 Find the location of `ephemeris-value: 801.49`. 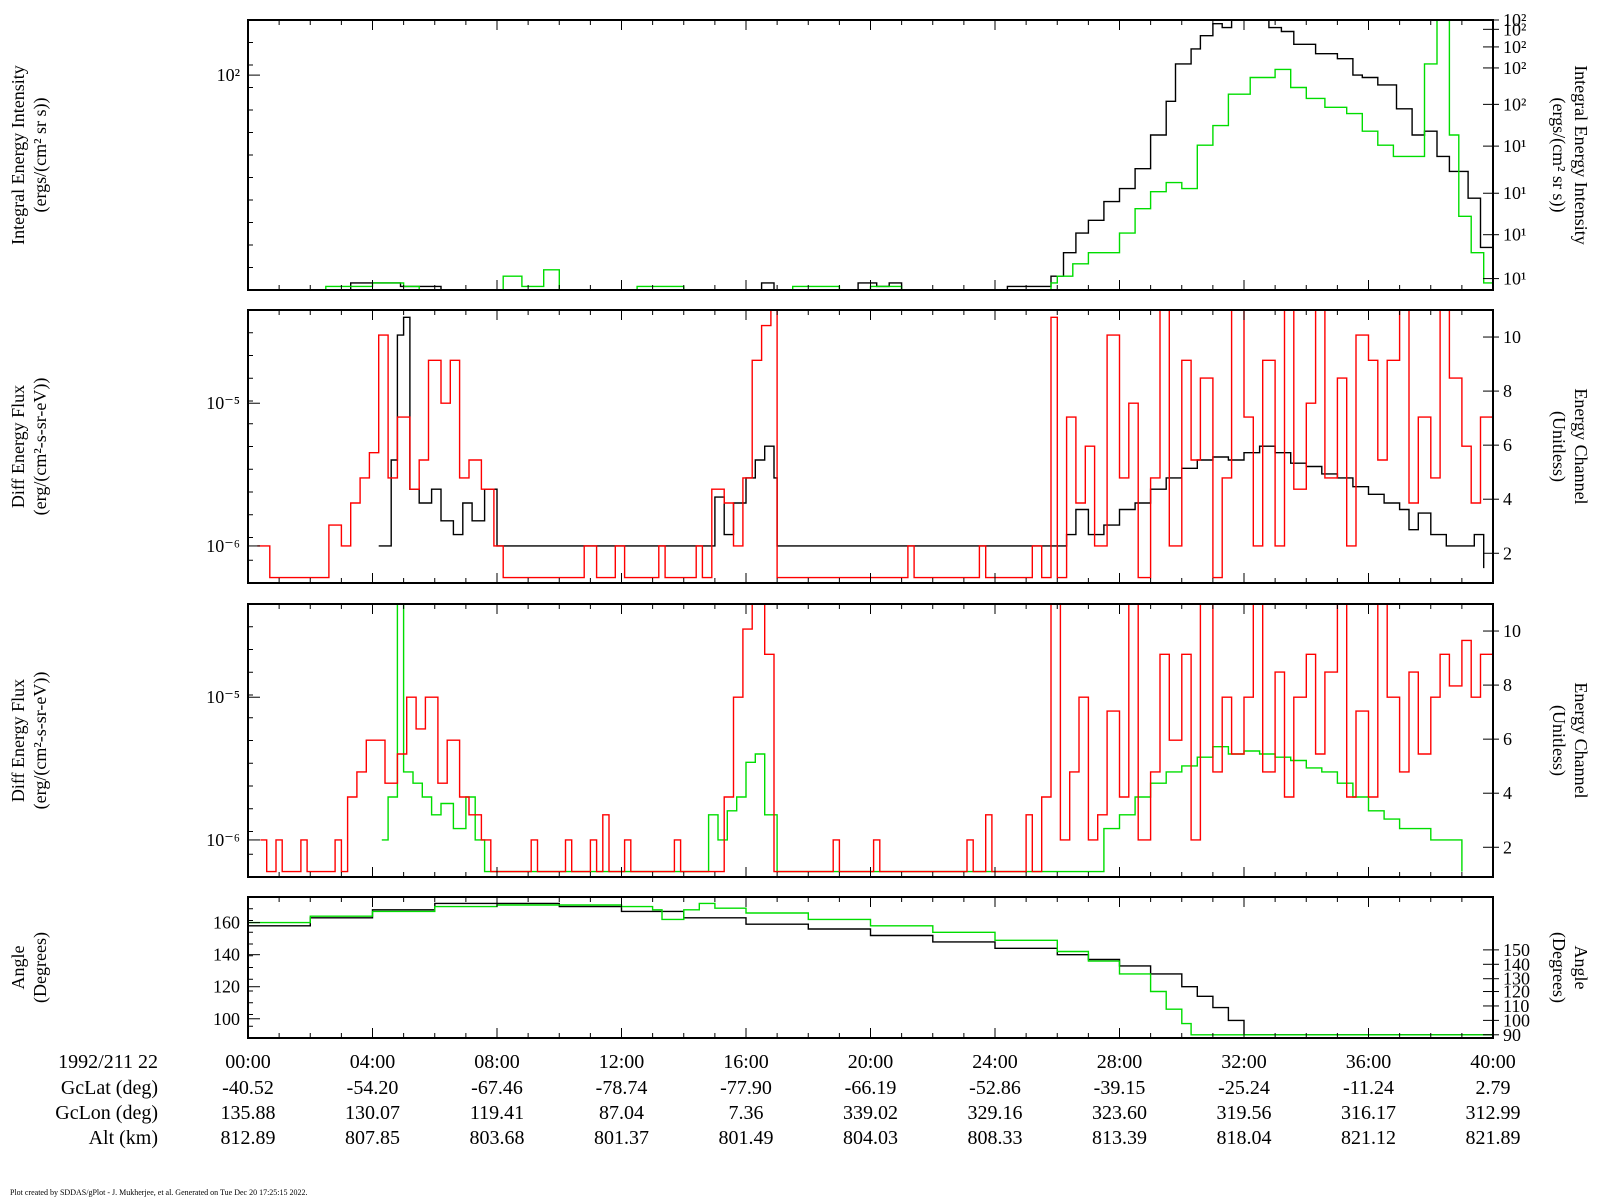

ephemeris-value: 801.49 is located at coordinates (746, 1138).